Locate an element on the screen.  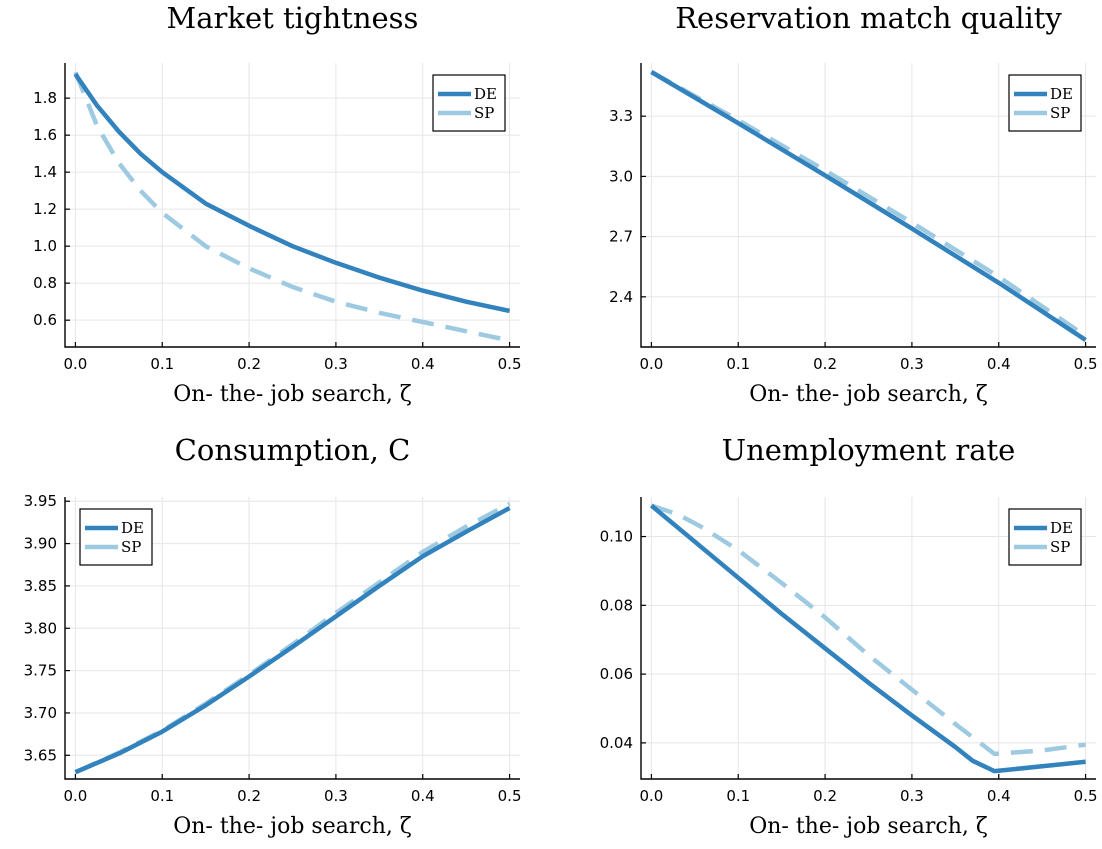
chart-0-title: Market tightness is located at coordinates (293, 18).